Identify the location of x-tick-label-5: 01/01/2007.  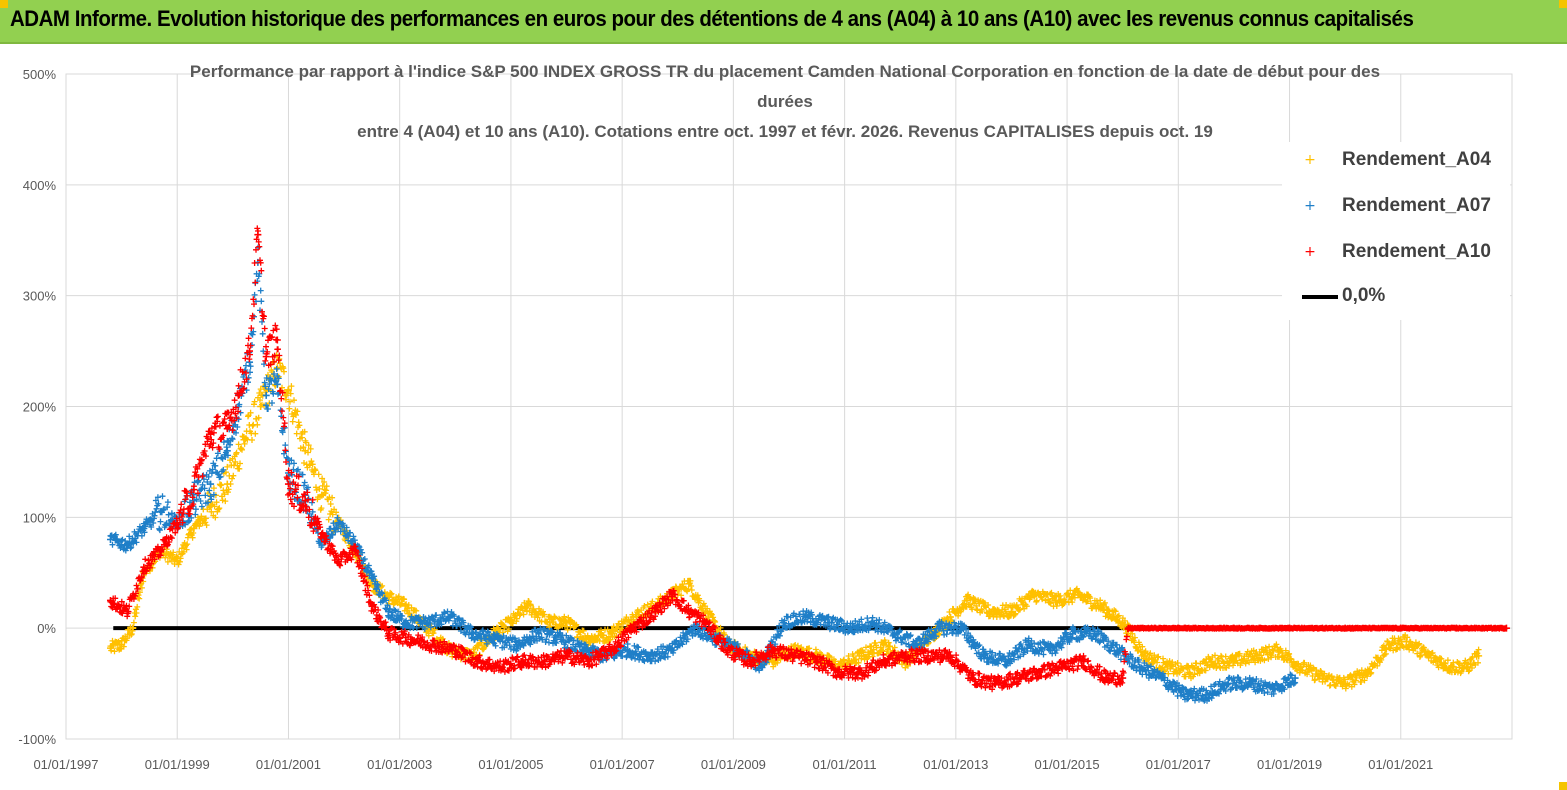
(622, 764).